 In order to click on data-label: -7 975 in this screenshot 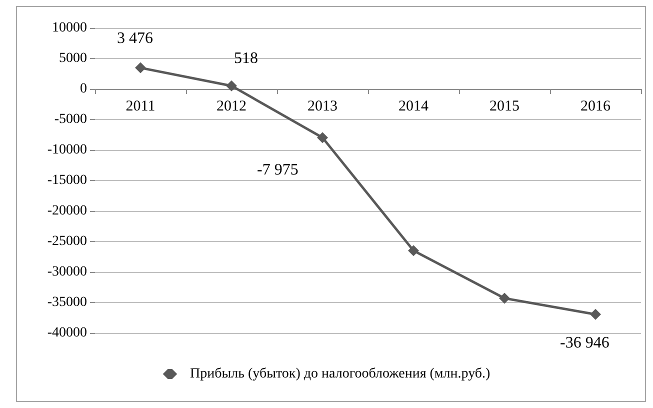, I will do `click(277, 170)`.